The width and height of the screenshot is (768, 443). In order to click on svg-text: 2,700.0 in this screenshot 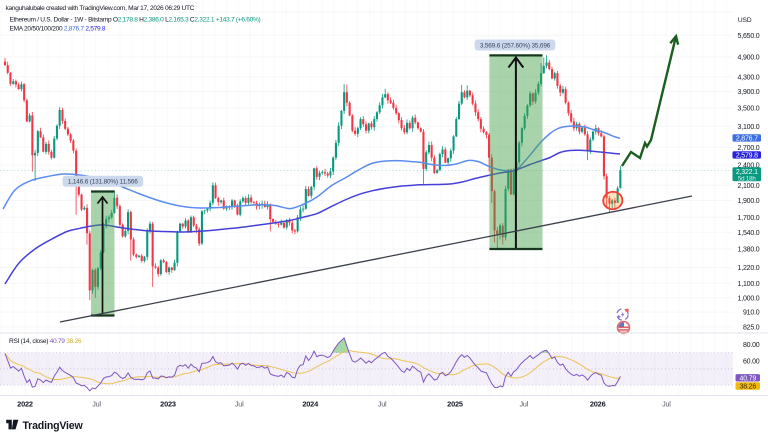, I will do `click(749, 148)`.